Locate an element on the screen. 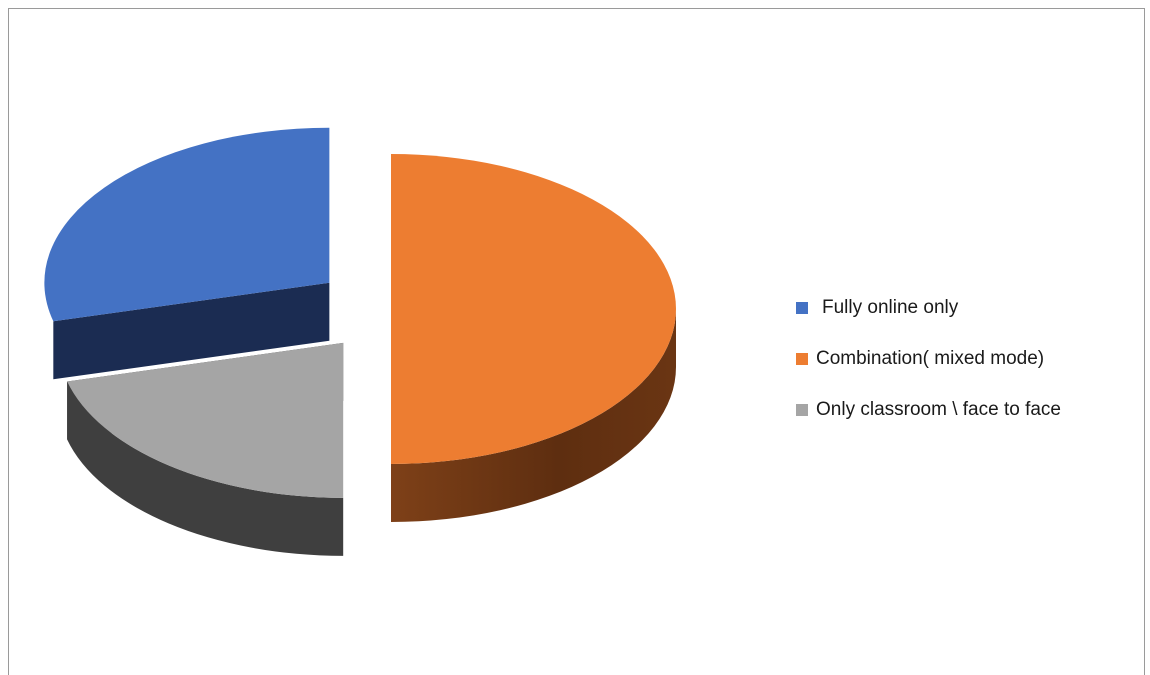 The width and height of the screenshot is (1150, 675). legend-swatch-orange is located at coordinates (802, 358).